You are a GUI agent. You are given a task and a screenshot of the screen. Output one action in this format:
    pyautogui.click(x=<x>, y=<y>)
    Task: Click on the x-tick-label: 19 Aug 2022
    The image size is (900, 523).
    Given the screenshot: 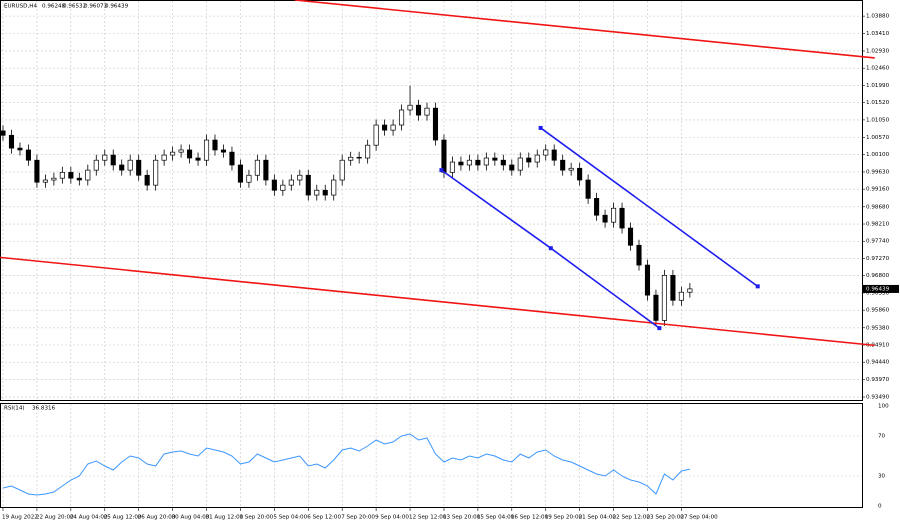 What is the action you would take?
    pyautogui.click(x=20, y=518)
    